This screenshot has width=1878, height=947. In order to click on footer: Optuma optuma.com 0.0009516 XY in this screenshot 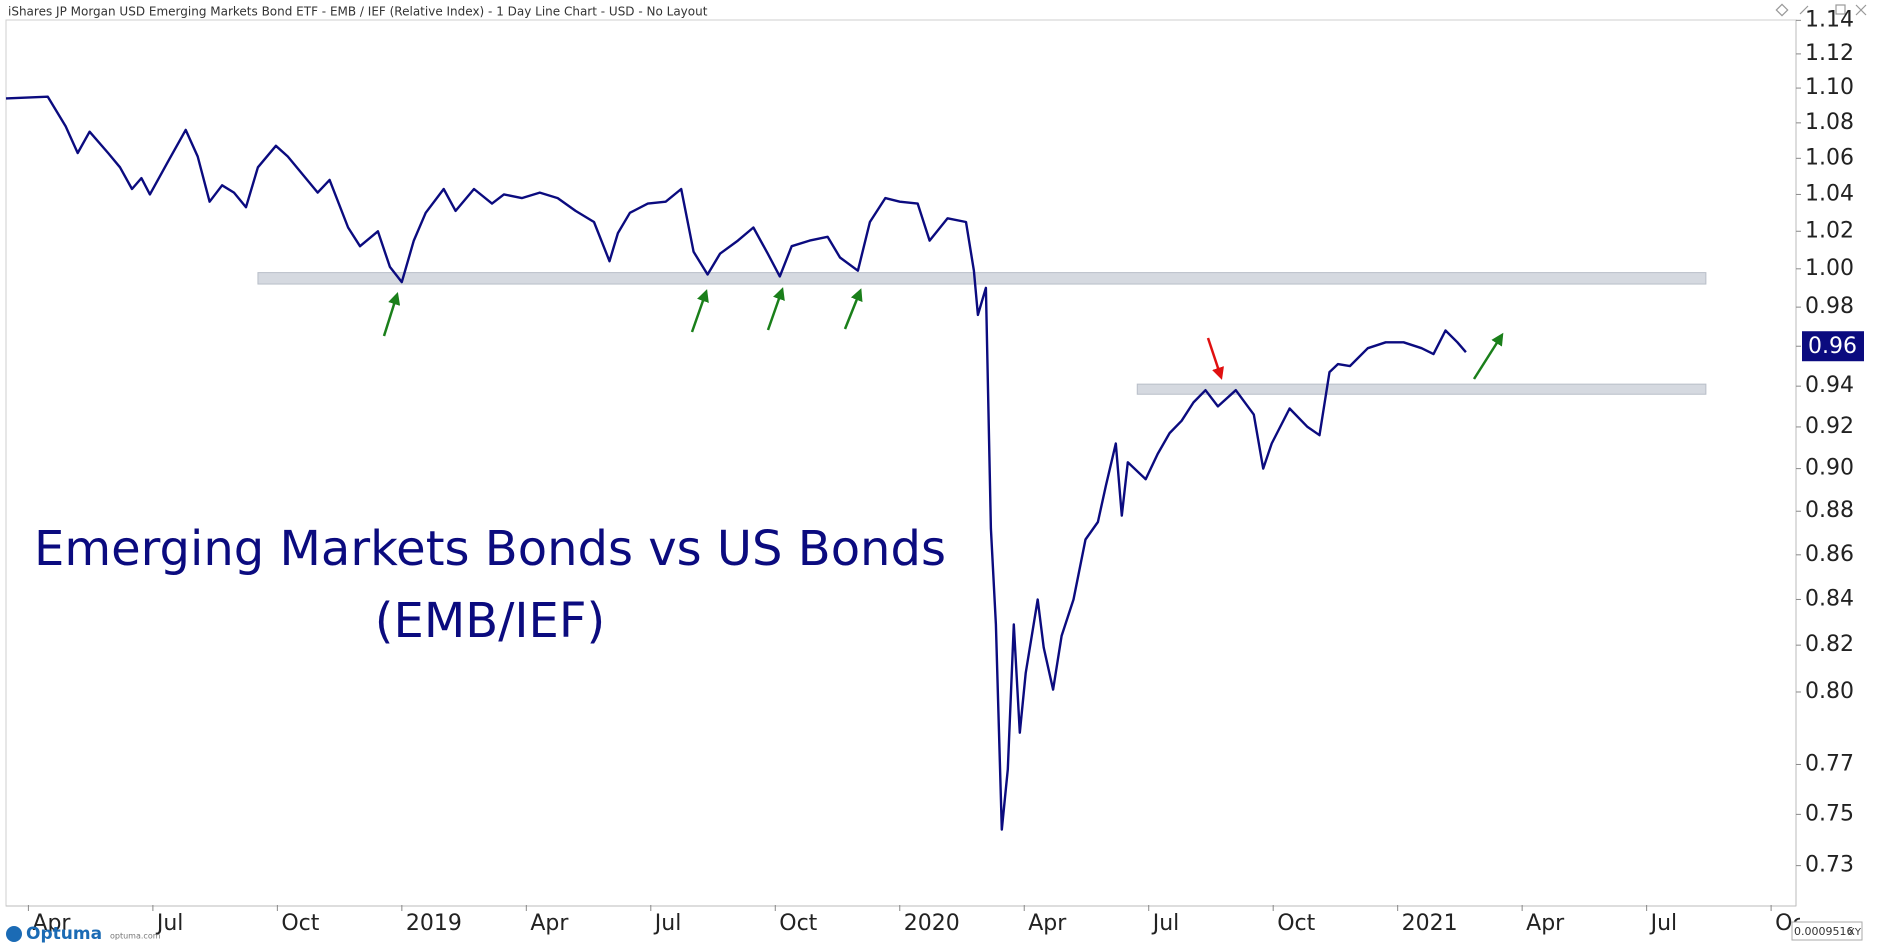, I will do `click(934, 932)`.